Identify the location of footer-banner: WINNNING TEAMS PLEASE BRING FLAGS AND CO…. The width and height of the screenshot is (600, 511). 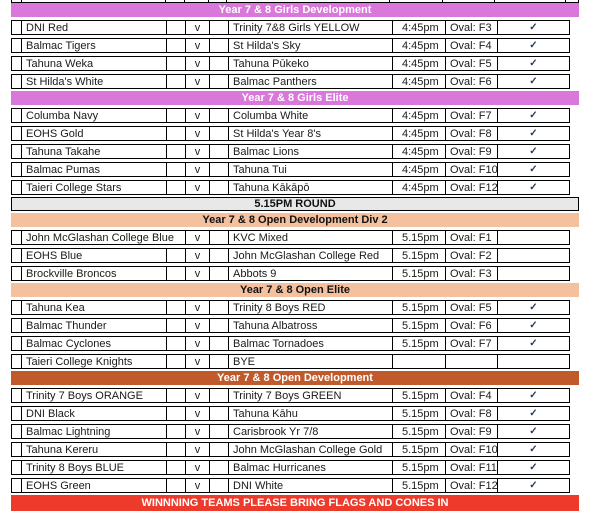
(295, 503).